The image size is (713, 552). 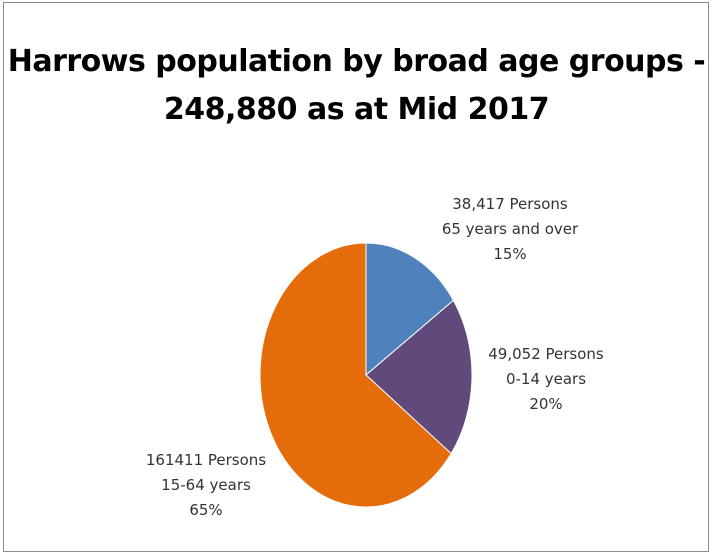 What do you see at coordinates (206, 510) in the screenshot?
I see `slice-label-15-64-percent: 65%` at bounding box center [206, 510].